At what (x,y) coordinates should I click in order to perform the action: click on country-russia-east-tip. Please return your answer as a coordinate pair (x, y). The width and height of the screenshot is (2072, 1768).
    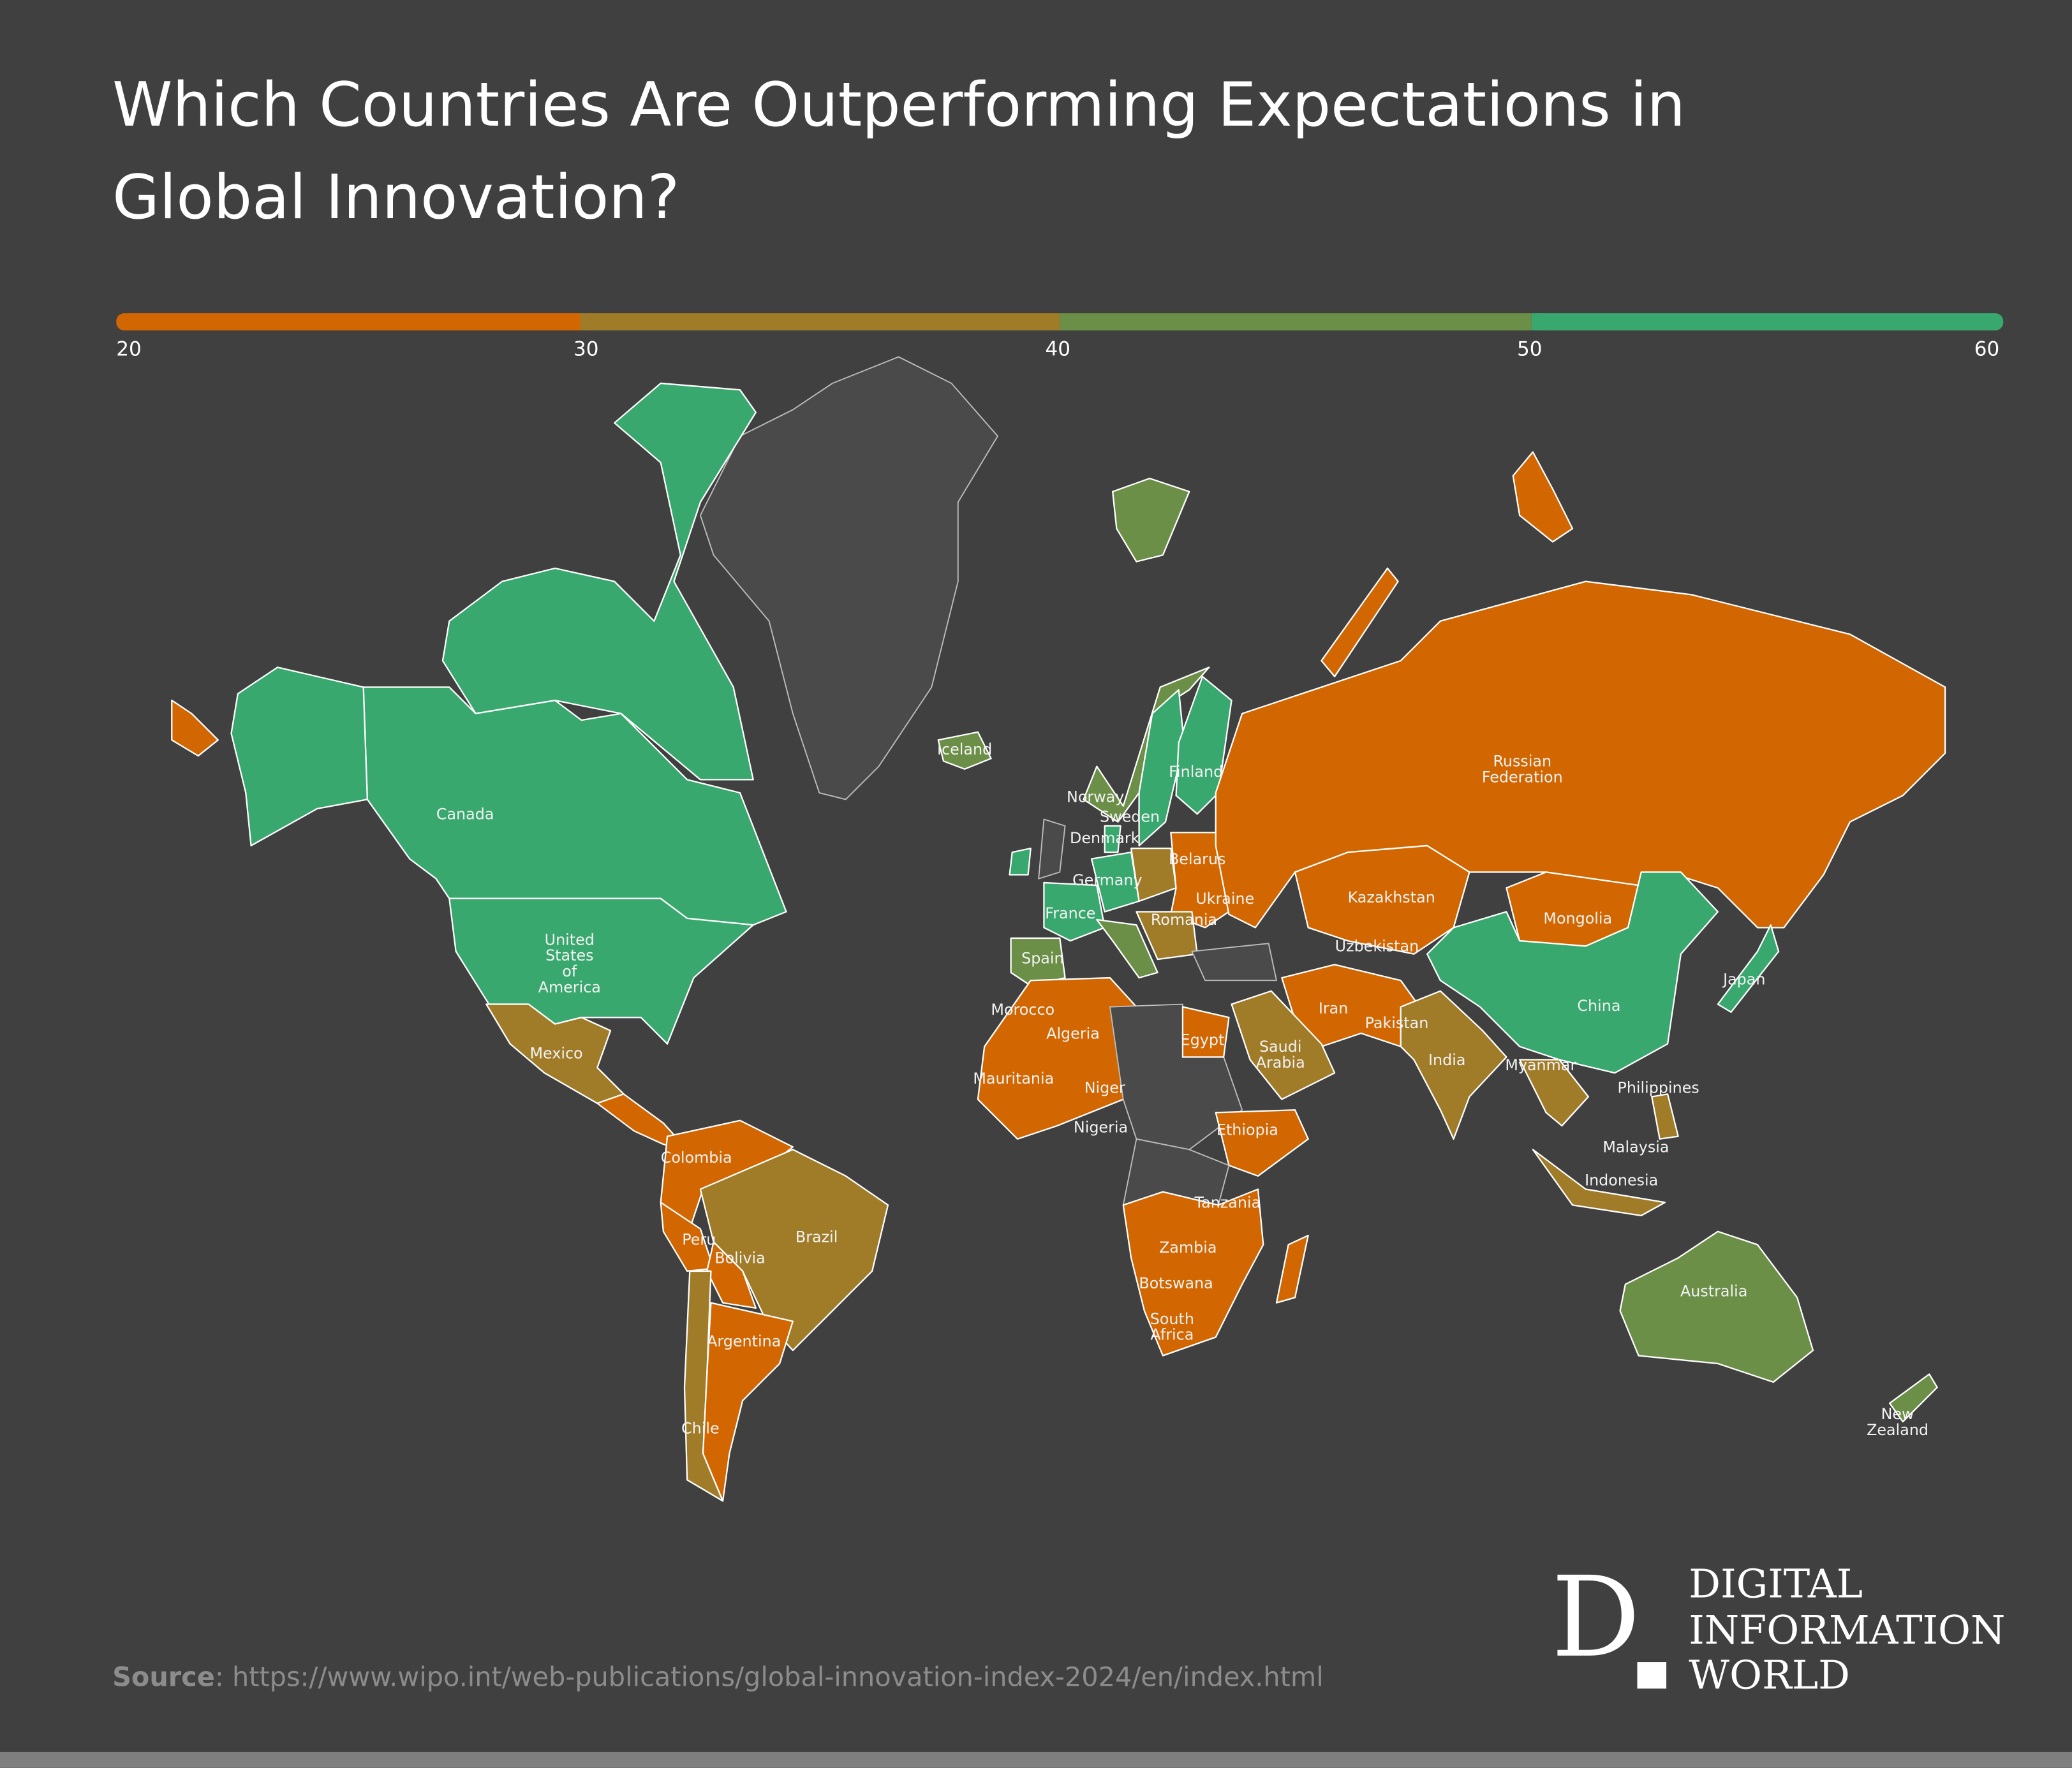
    Looking at the image, I should click on (195, 728).